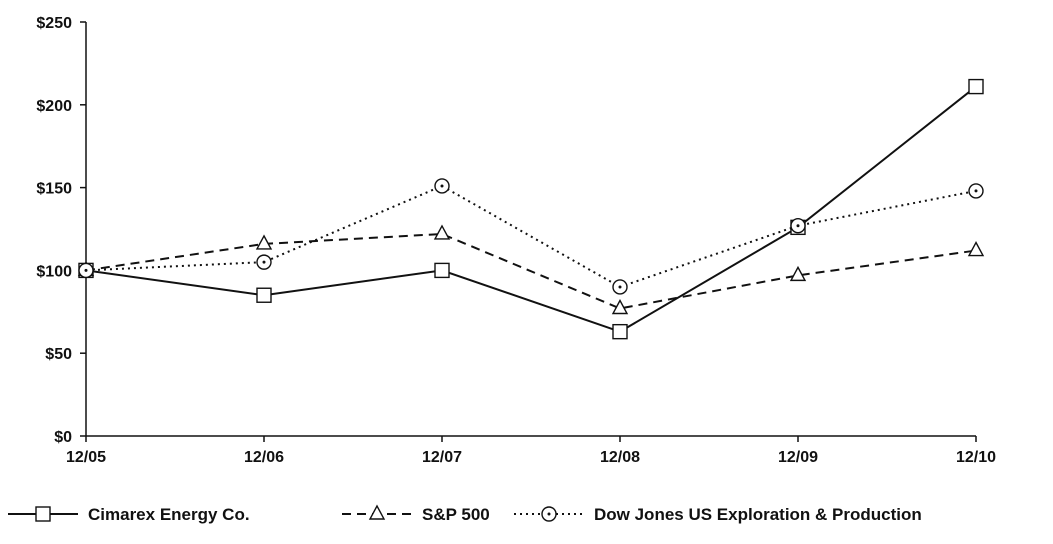 Image resolution: width=1053 pixels, height=544 pixels. Describe the element at coordinates (63, 437) in the screenshot. I see `y-tick-label: $0` at that location.